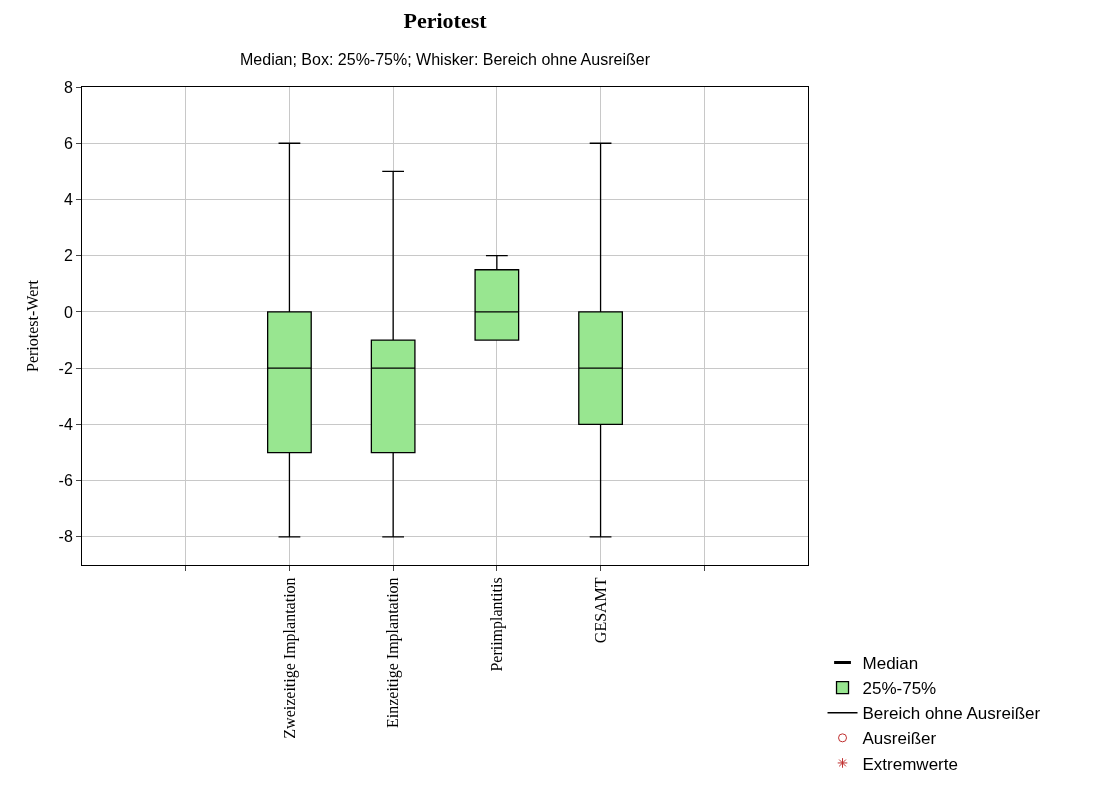 The image size is (1107, 809). Describe the element at coordinates (910, 764) in the screenshot. I see `legend-label: Extremwerte` at that location.